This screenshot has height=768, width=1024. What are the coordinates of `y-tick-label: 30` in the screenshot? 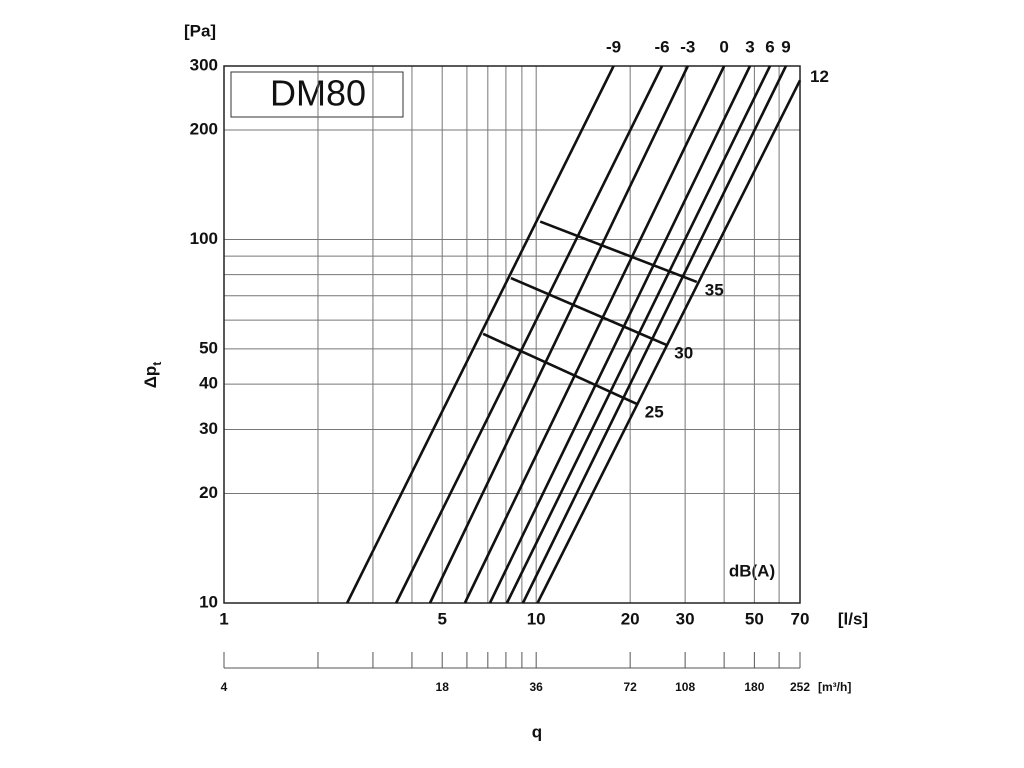 It's located at (208, 428).